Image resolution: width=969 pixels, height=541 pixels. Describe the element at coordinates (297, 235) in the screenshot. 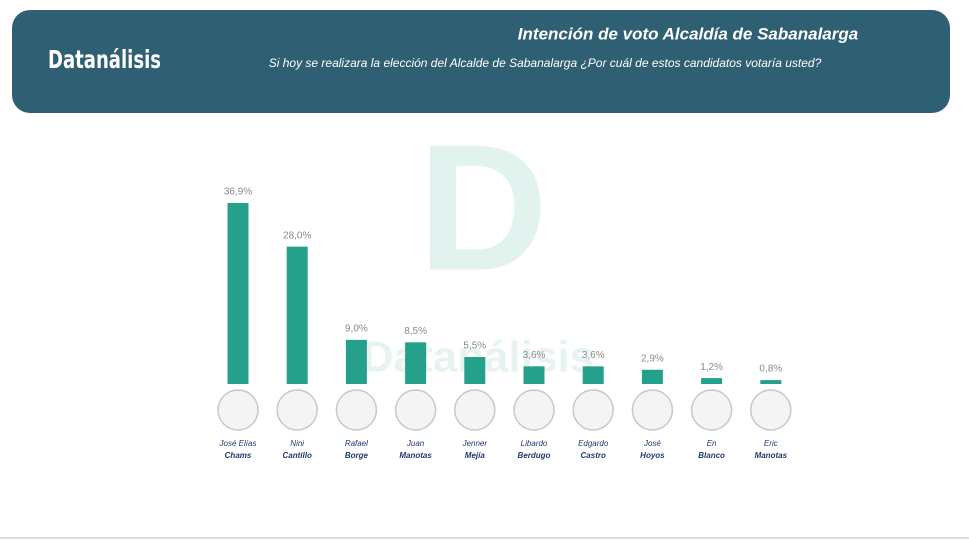

I see `value-label: 28,0%` at that location.